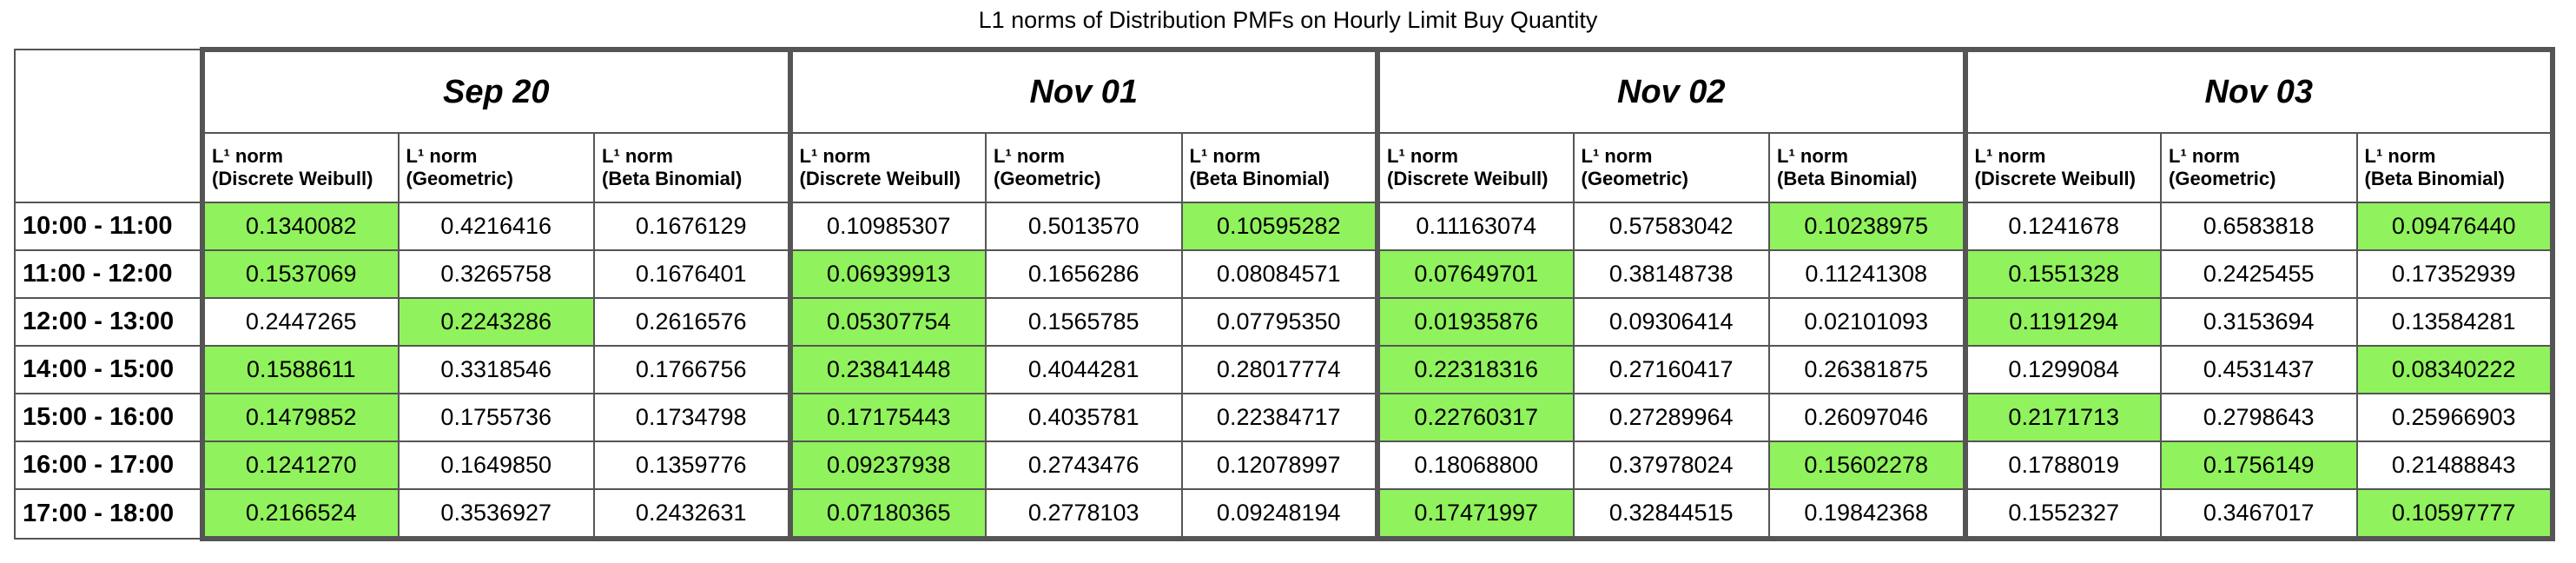  I want to click on value-cell: 0.09476440, so click(2455, 227).